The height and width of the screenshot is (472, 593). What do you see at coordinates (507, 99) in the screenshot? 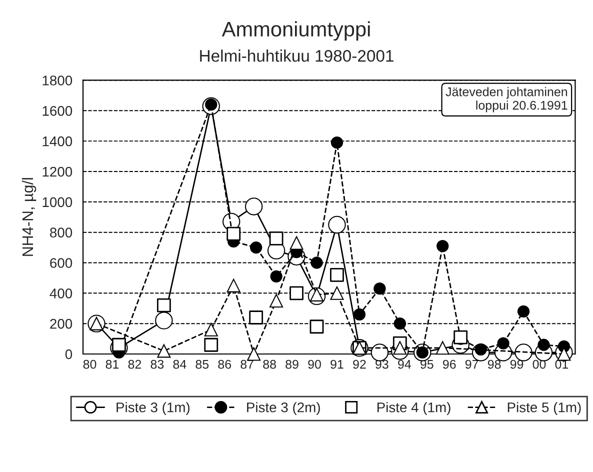
I see `annotation: Jäteveden johtaminen loppui 20.6.1991` at bounding box center [507, 99].